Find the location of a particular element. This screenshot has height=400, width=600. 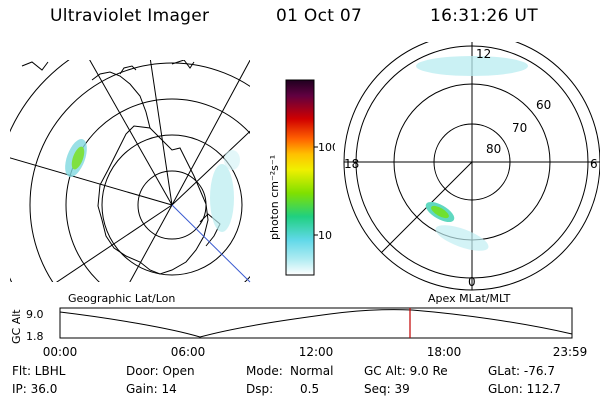

timeline-xtick-1200: 12:00 is located at coordinates (316, 352).